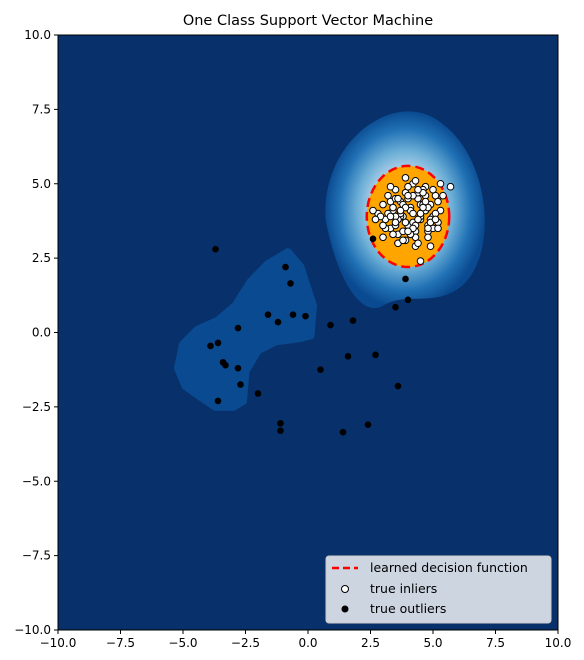 Image resolution: width=584 pixels, height=660 pixels. Describe the element at coordinates (36, 407) in the screenshot. I see `y-tick-label: −2.5` at that location.